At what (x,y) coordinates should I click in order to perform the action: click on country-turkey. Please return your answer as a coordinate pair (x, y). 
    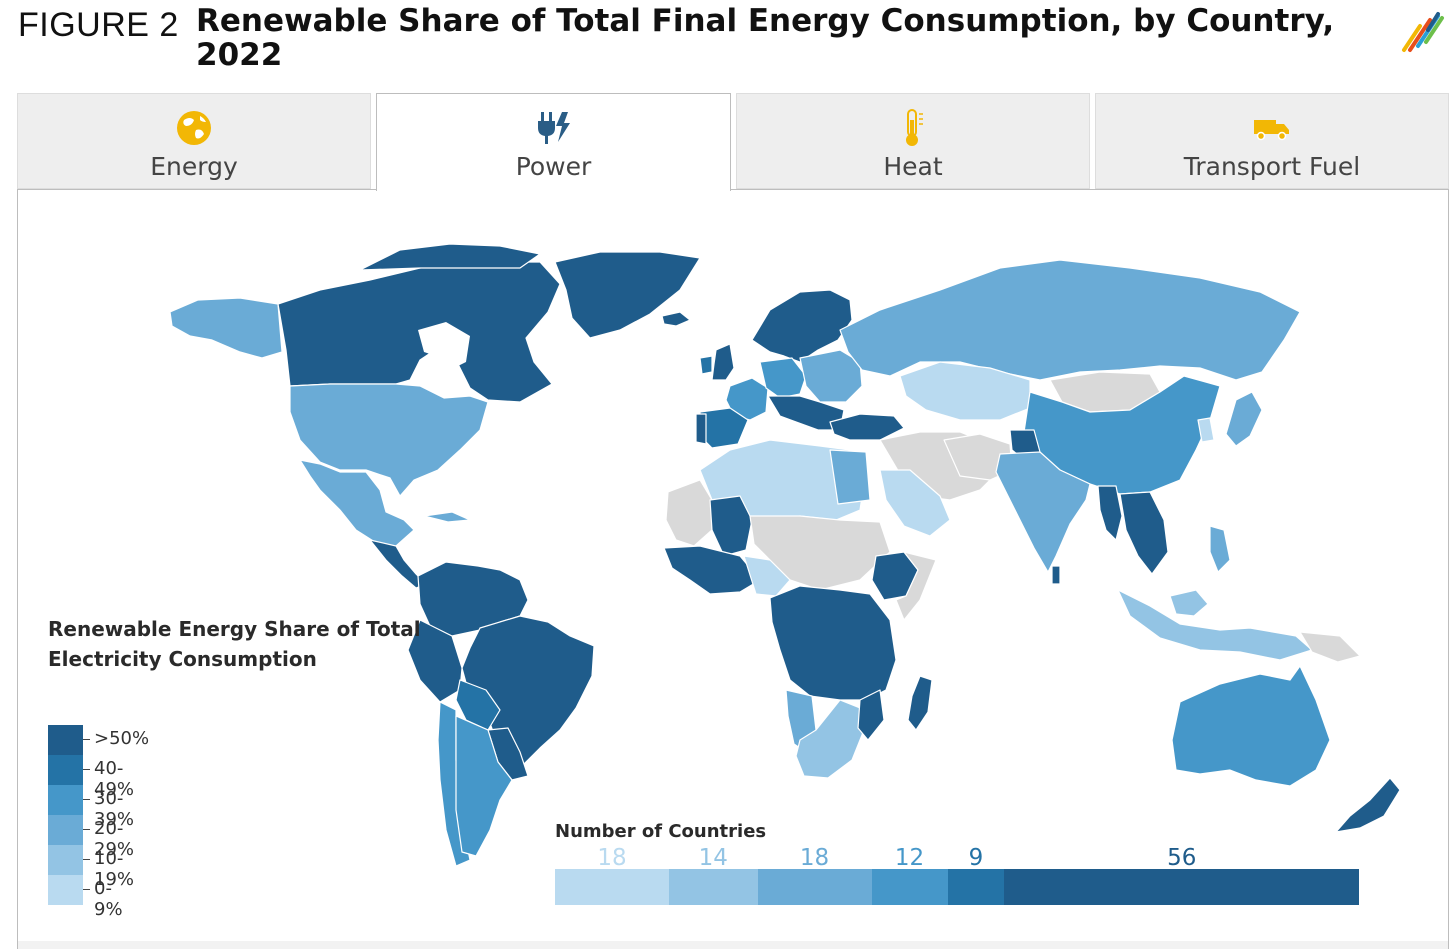
    Looking at the image, I should click on (867, 427).